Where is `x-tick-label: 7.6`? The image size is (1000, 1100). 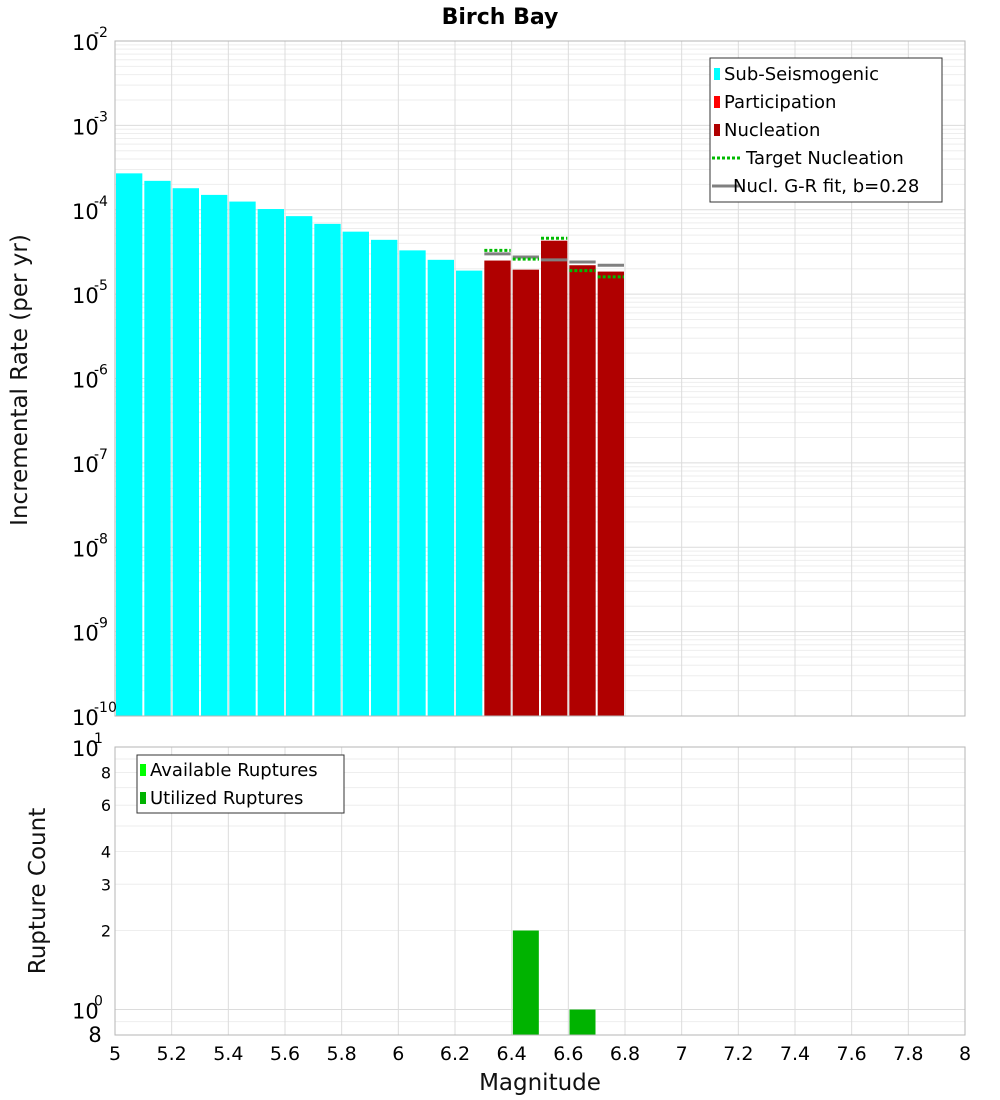 x-tick-label: 7.6 is located at coordinates (852, 1054).